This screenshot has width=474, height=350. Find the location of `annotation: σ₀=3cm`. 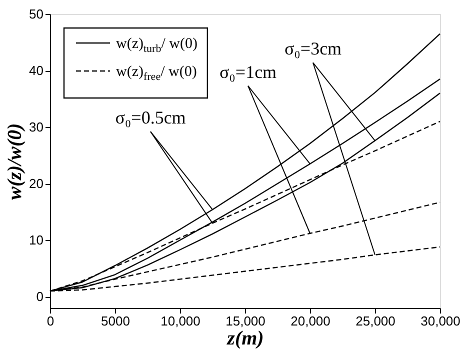

annotation: σ₀=3cm is located at coordinates (313, 48).